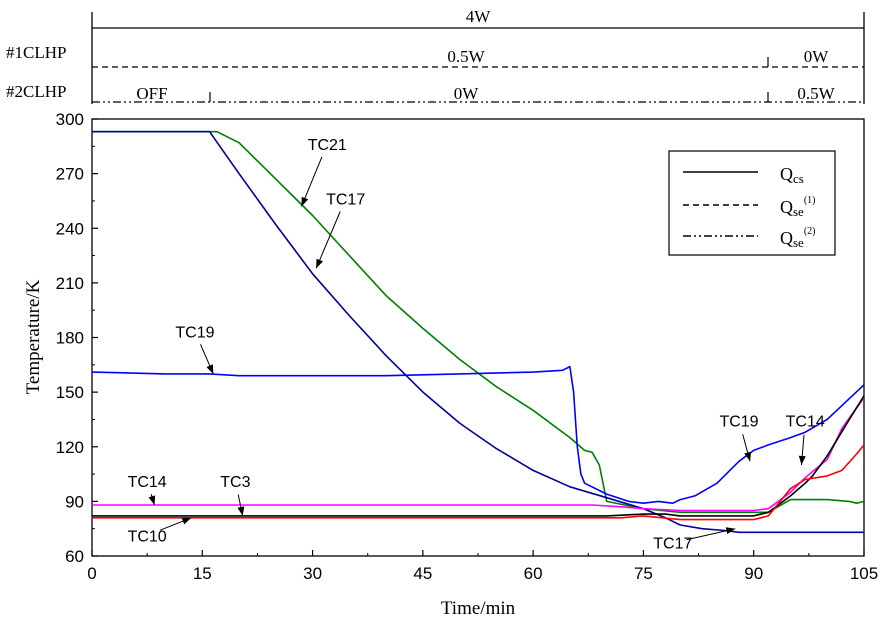 The height and width of the screenshot is (627, 883). What do you see at coordinates (864, 573) in the screenshot?
I see `x-tick-label: 105` at bounding box center [864, 573].